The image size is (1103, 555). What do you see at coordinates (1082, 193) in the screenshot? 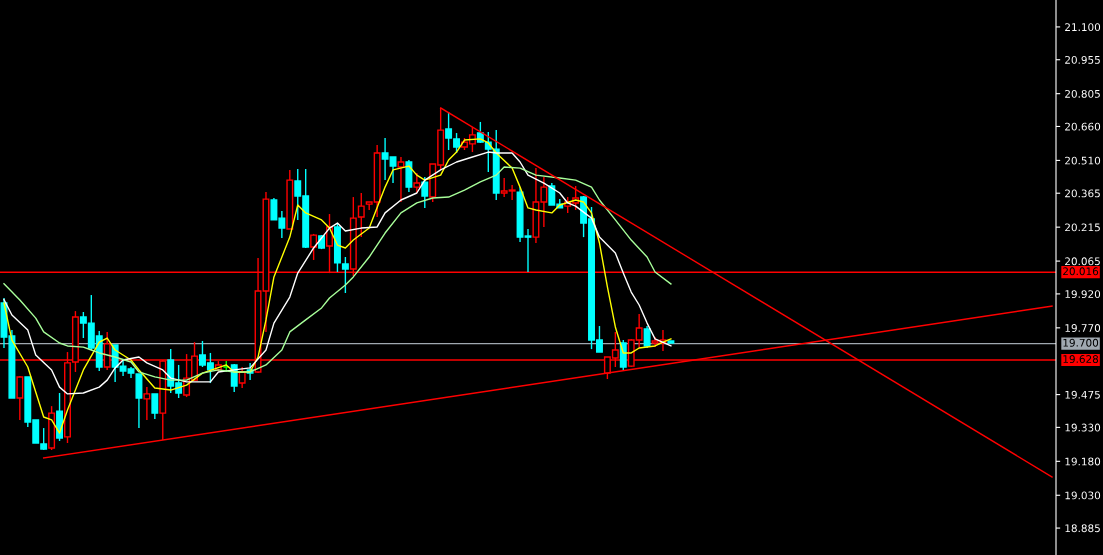
I see `y-tick-label: 20.365` at bounding box center [1082, 193].